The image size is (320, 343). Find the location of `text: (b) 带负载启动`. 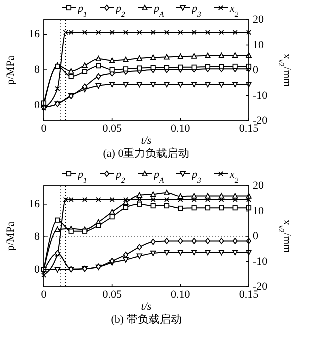

text: (b) 带负载启动 is located at coordinates (146, 319).